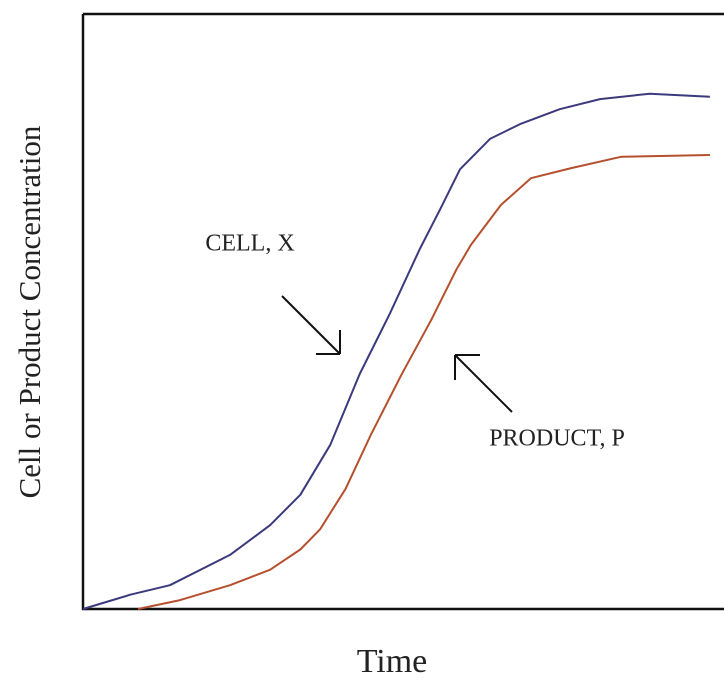 This screenshot has width=724, height=683. Describe the element at coordinates (29, 311) in the screenshot. I see `y-axis-label: Cell or Product Concentration` at that location.